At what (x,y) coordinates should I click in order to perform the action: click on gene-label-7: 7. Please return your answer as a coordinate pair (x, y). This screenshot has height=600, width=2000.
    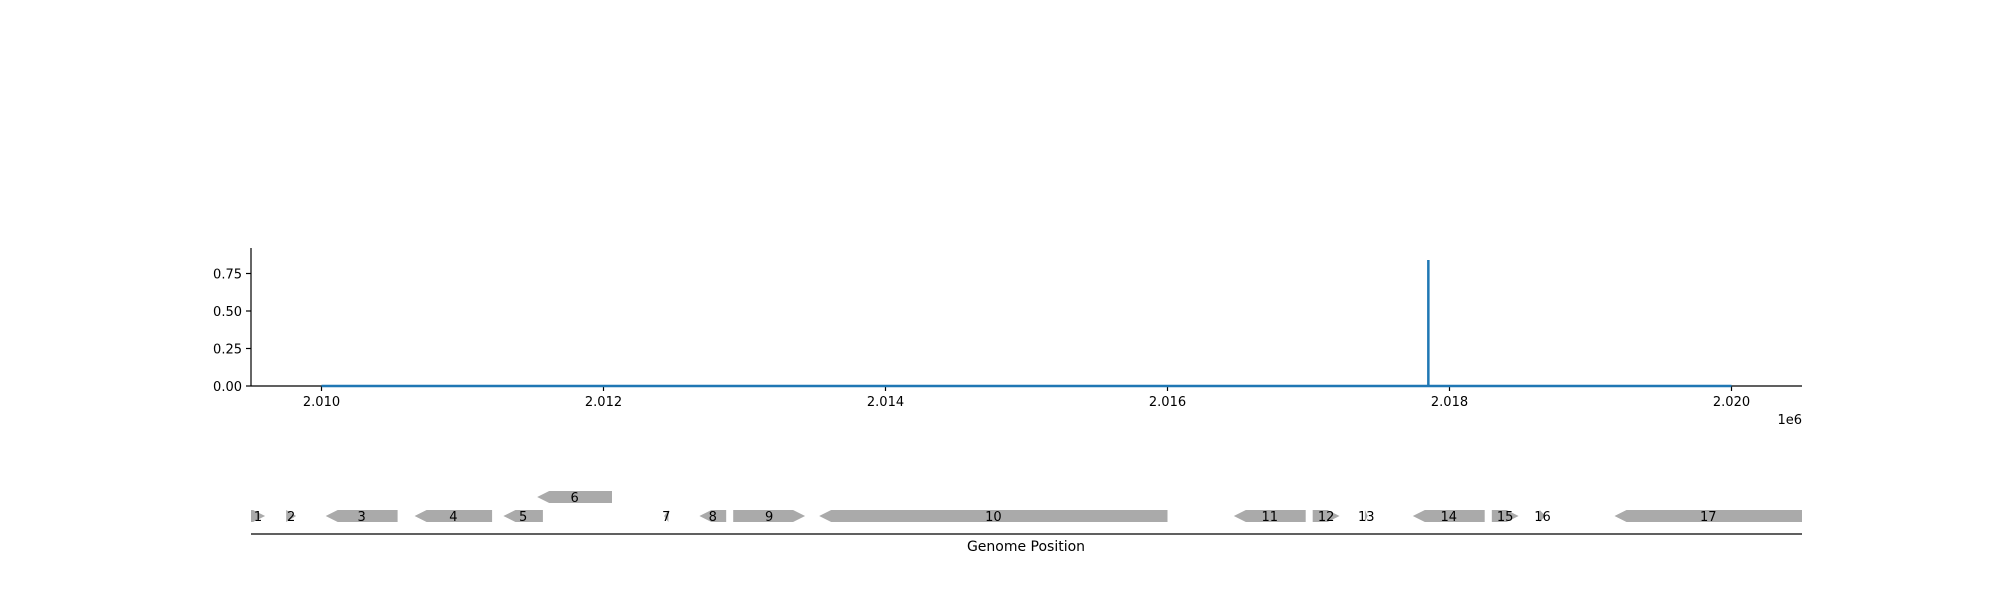
    Looking at the image, I should click on (666, 517).